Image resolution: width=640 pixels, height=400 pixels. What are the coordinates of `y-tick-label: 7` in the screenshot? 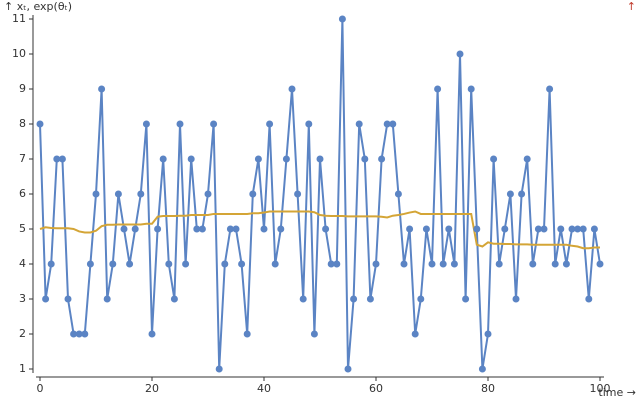 It's located at (22, 158).